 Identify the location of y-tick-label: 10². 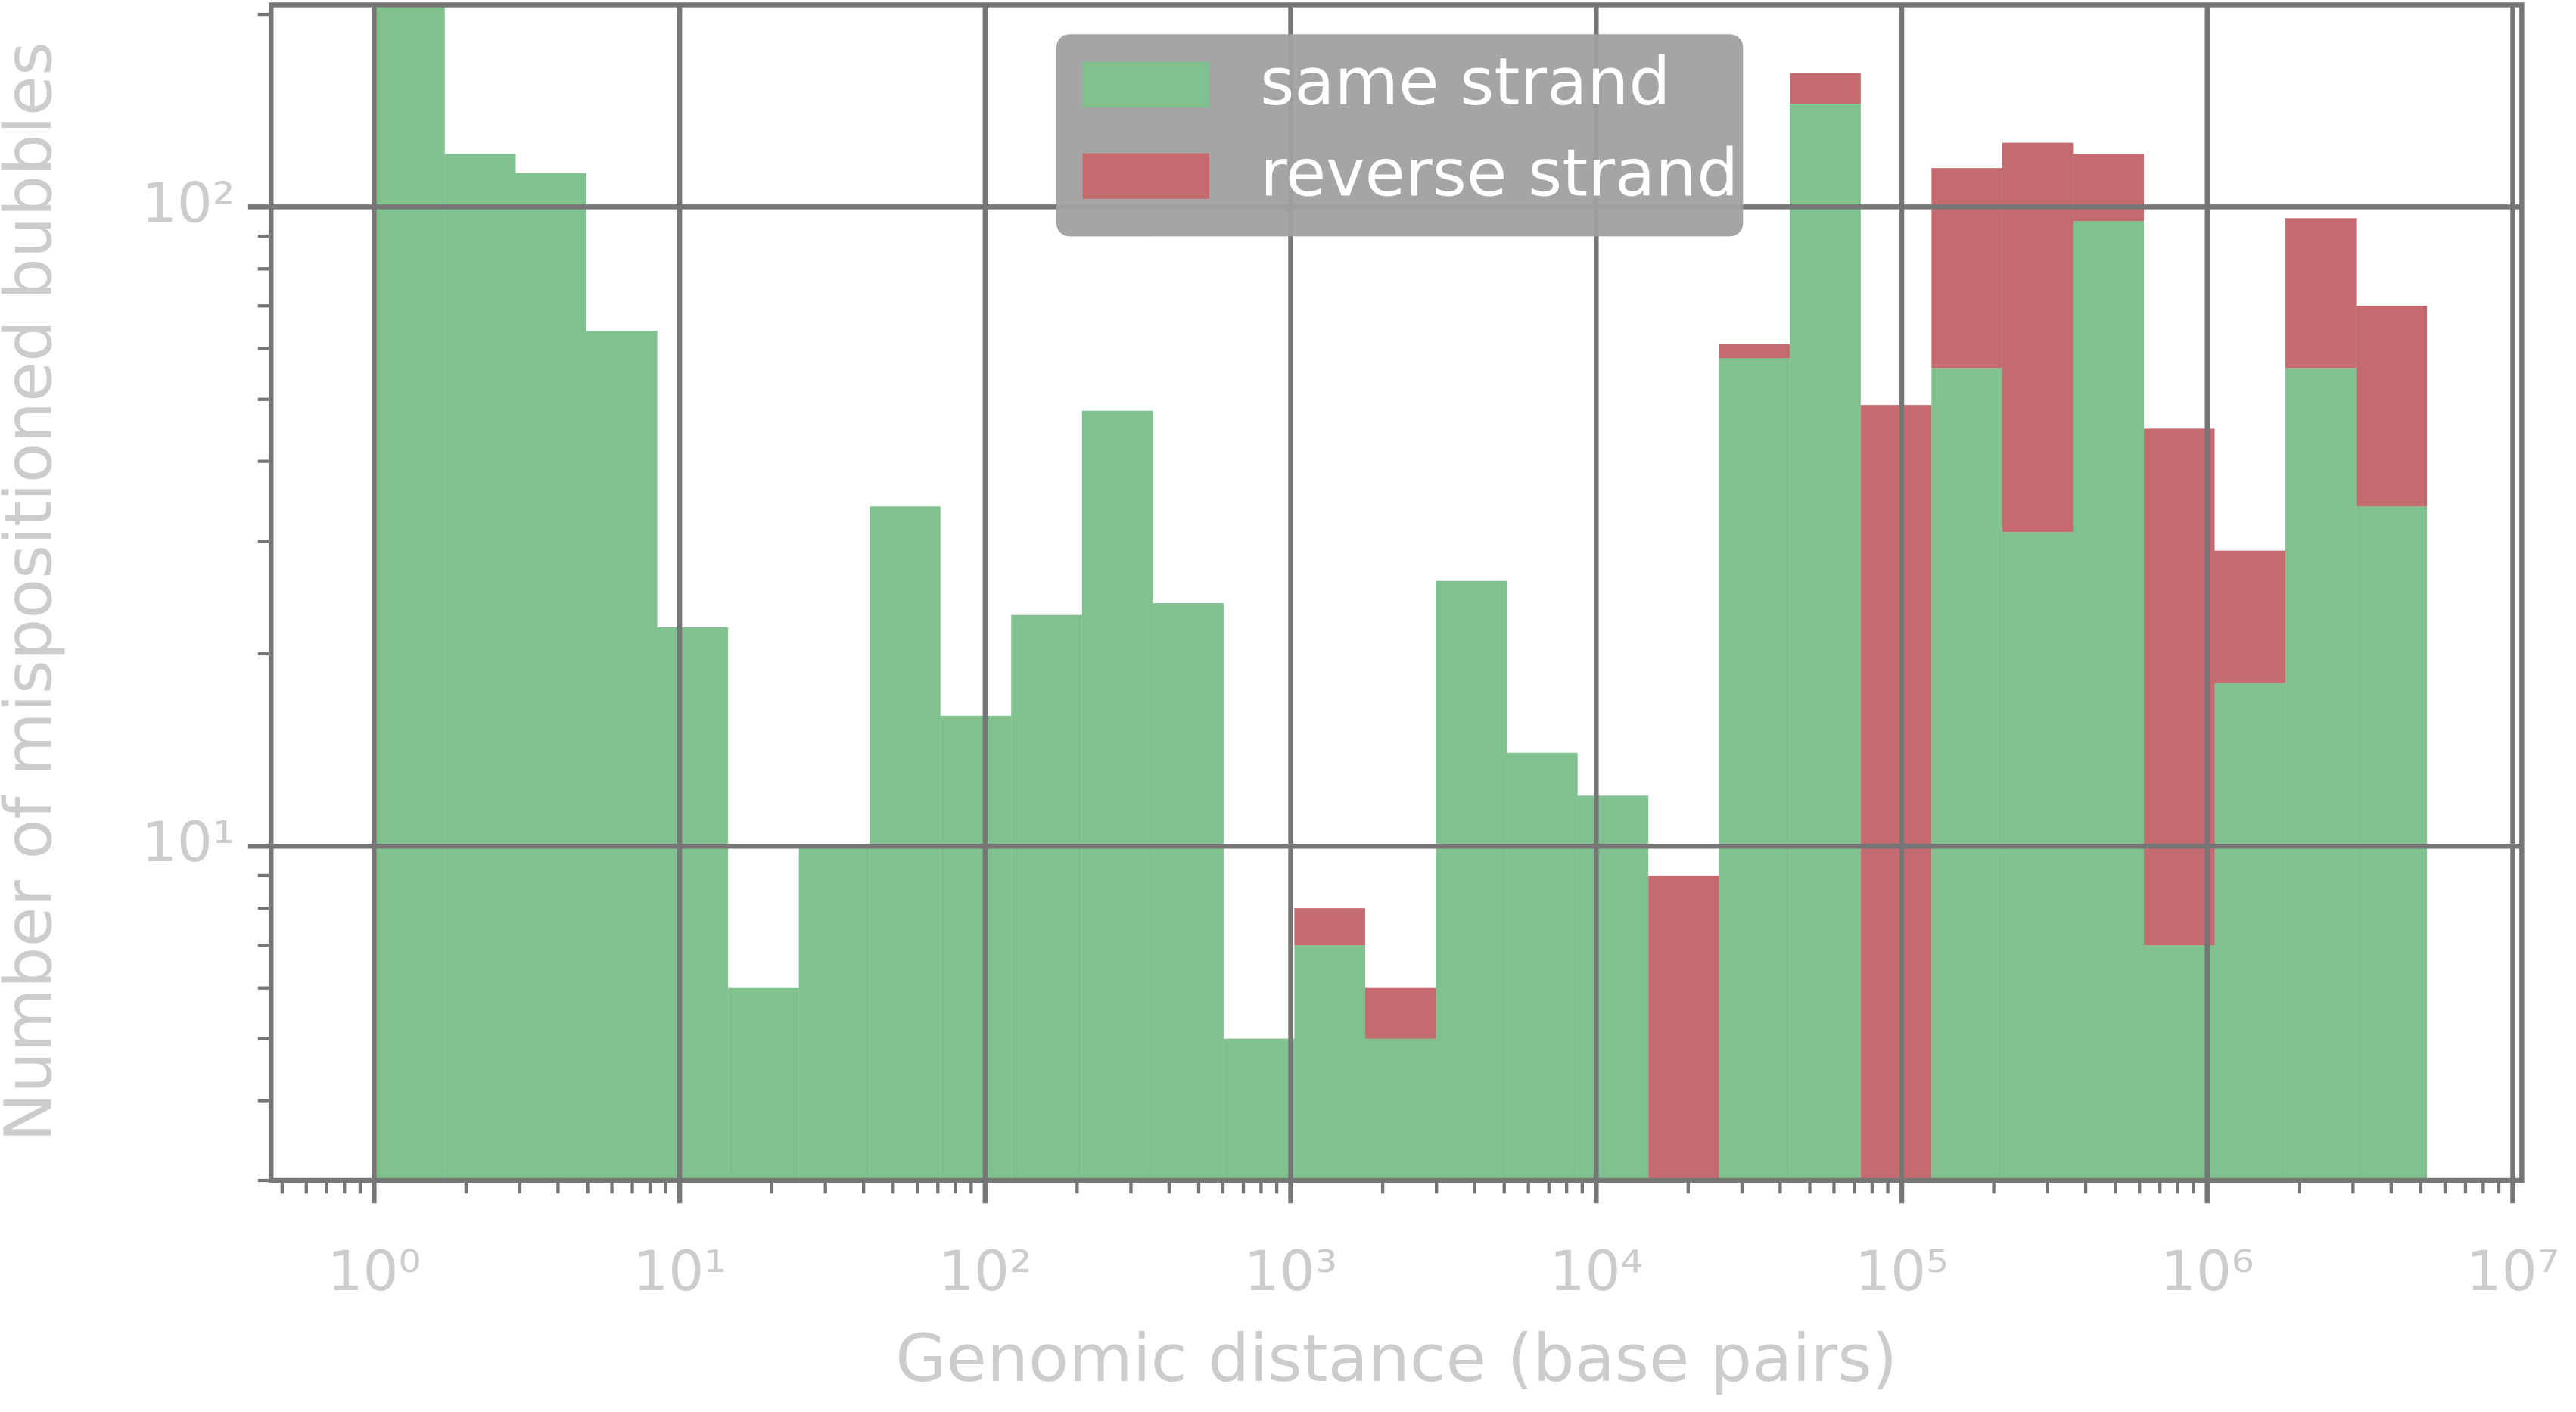
(189, 204).